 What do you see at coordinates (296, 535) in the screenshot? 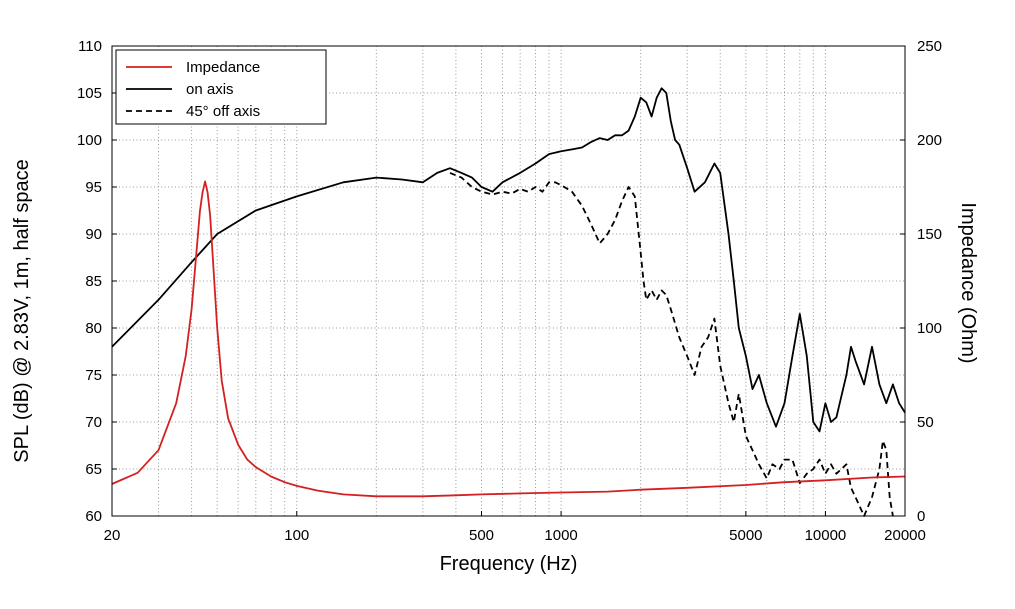
I see `x-tick-label: 100` at bounding box center [296, 535].